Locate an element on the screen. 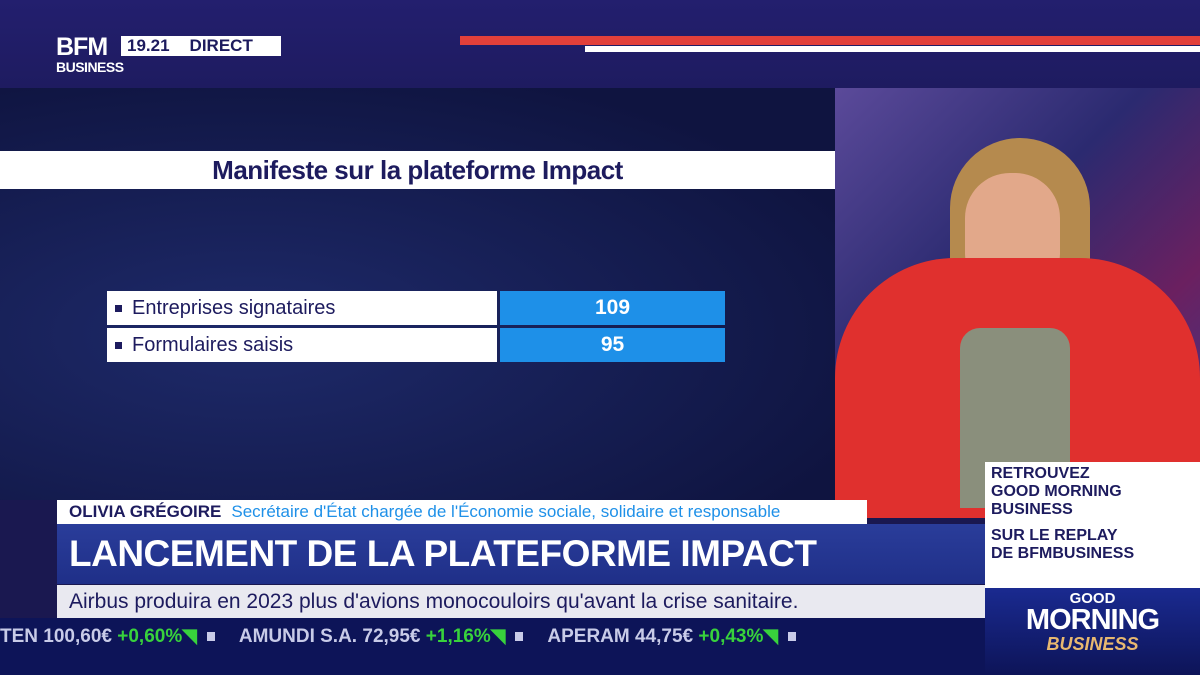 The width and height of the screenshot is (1200, 675). white-stripe is located at coordinates (892, 49).